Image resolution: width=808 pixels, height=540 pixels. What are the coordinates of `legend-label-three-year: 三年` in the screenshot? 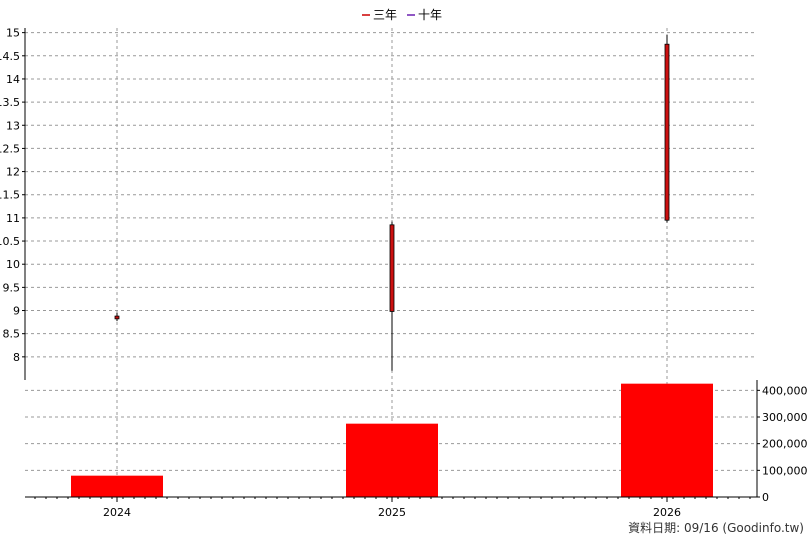 It's located at (385, 15).